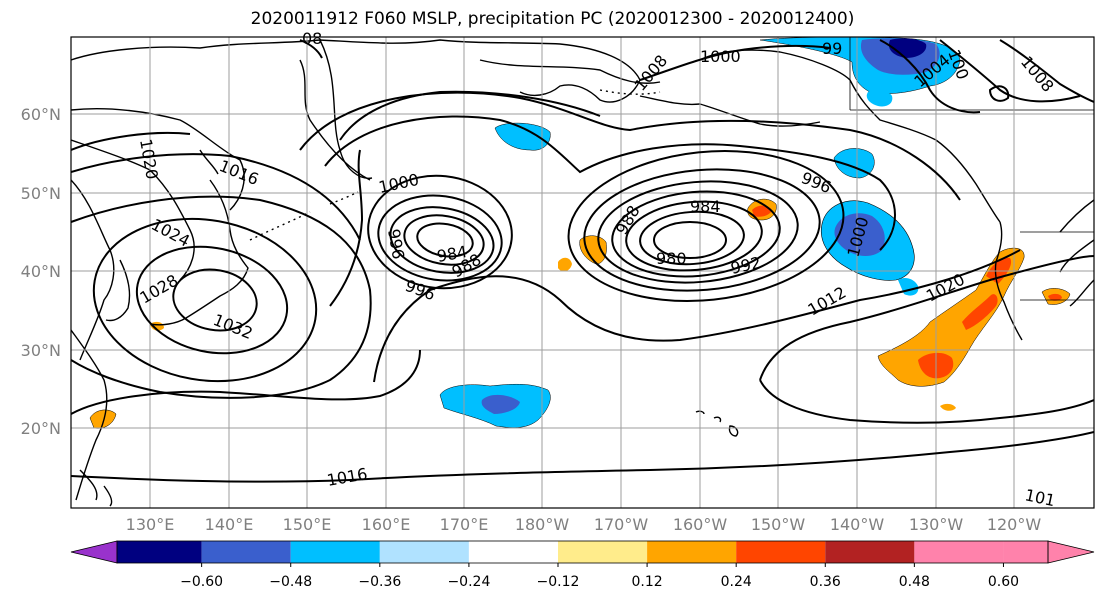 The width and height of the screenshot is (1105, 601). What do you see at coordinates (1071, 552) in the screenshot?
I see `colorbar-extend-high` at bounding box center [1071, 552].